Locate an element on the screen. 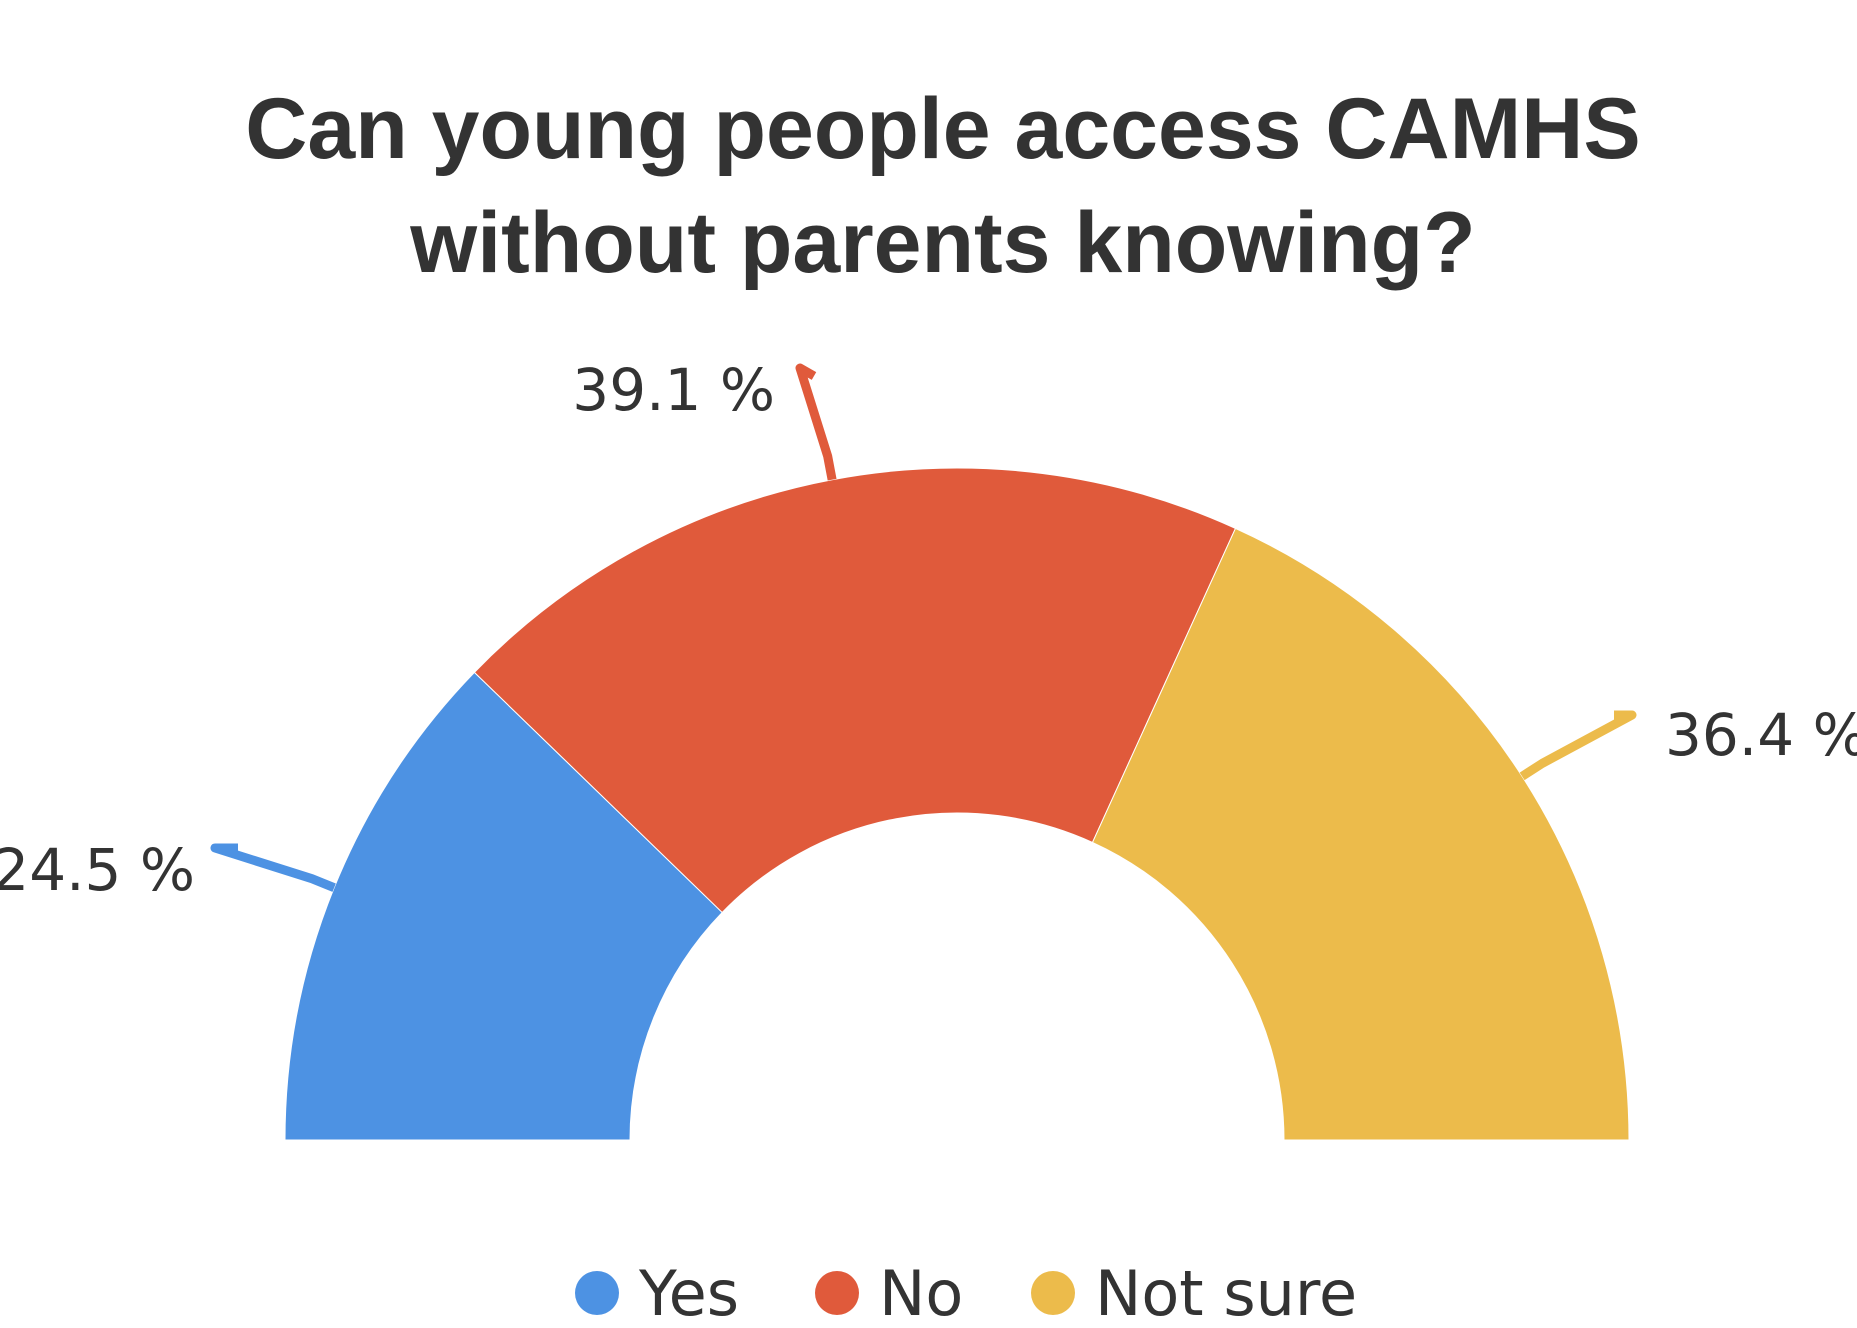  slice-no is located at coordinates (855, 690).